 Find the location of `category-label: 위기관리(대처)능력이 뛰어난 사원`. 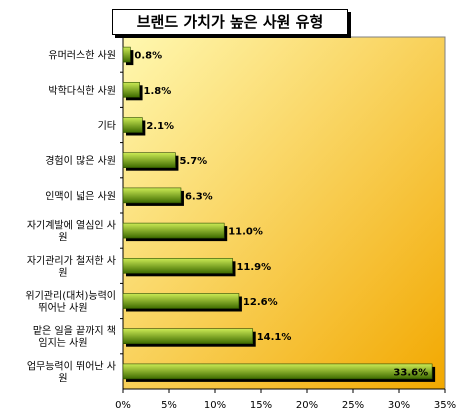

category-label: 위기관리(대처)능력이 뛰어난 사원 is located at coordinates (70, 301).